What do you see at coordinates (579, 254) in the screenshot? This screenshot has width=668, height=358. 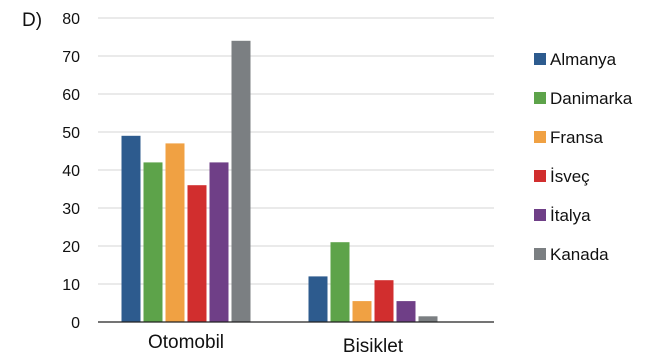 I see `legend-label-5: Kanada` at bounding box center [579, 254].